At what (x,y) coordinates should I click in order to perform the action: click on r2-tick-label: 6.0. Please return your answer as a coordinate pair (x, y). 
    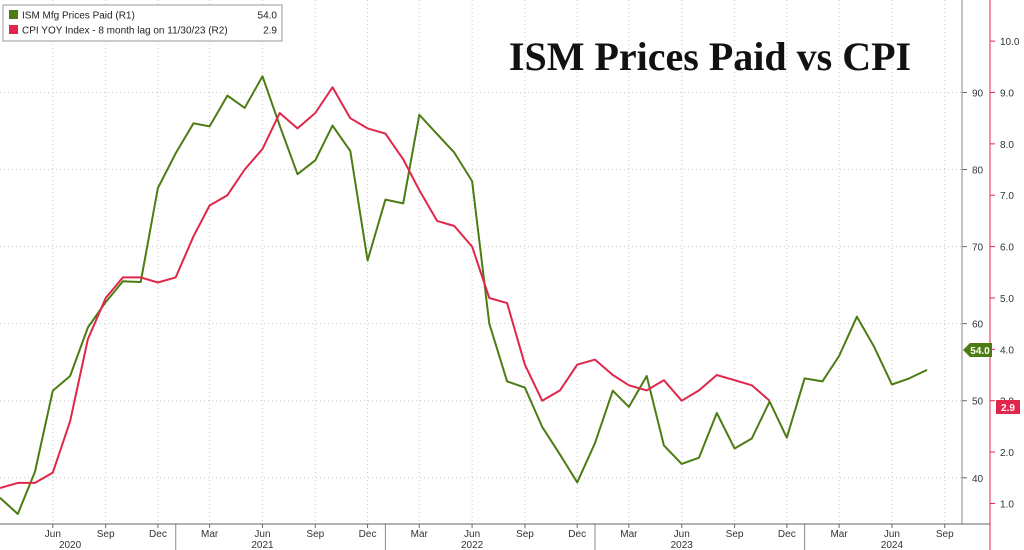
    Looking at the image, I should click on (1007, 248).